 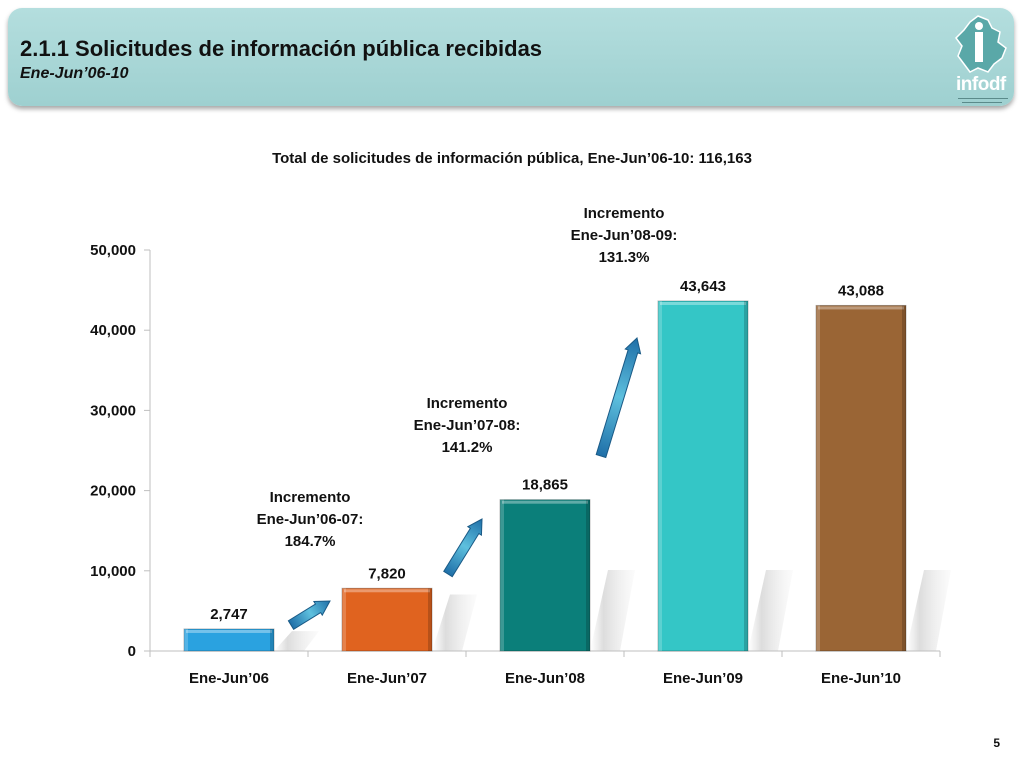 I want to click on x-tick-label: Ene-Jun’08, so click(x=545, y=678).